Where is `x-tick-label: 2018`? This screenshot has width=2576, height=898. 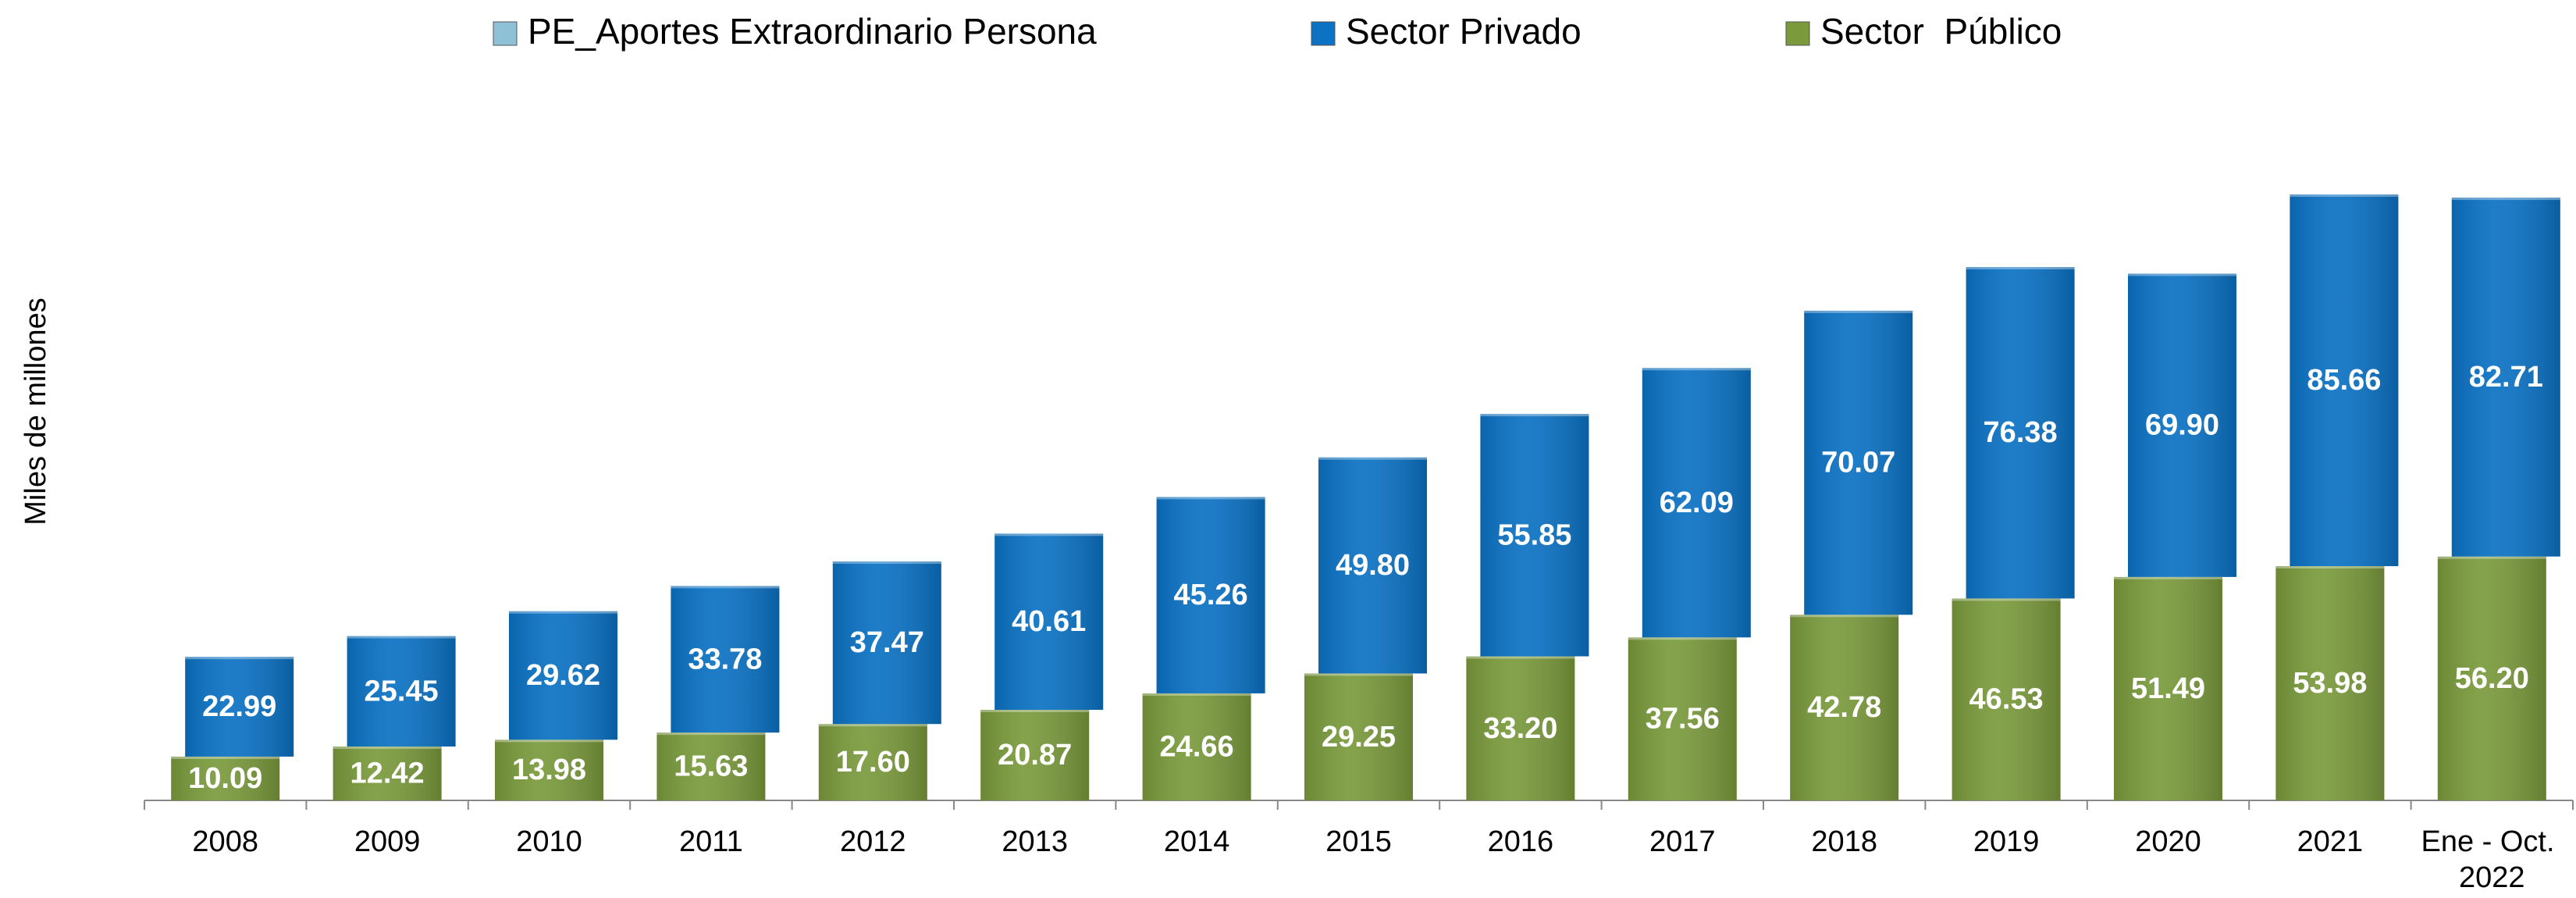 x-tick-label: 2018 is located at coordinates (1844, 841).